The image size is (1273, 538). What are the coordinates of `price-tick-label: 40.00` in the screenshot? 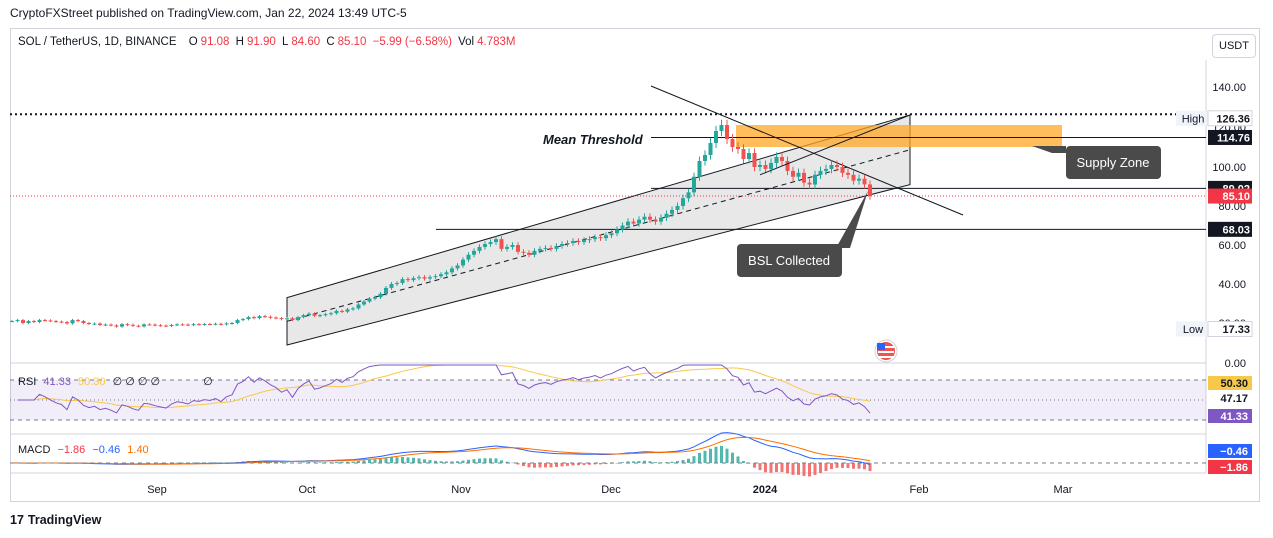 It's located at (1232, 285).